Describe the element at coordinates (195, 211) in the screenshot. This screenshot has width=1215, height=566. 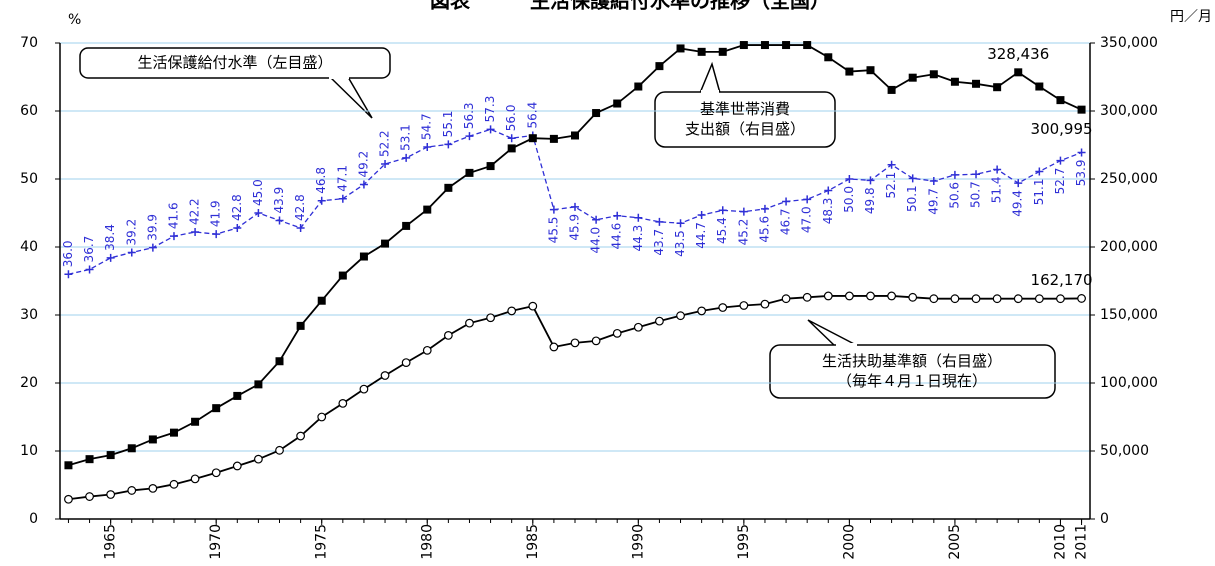
I see `data-label: 42.2` at that location.